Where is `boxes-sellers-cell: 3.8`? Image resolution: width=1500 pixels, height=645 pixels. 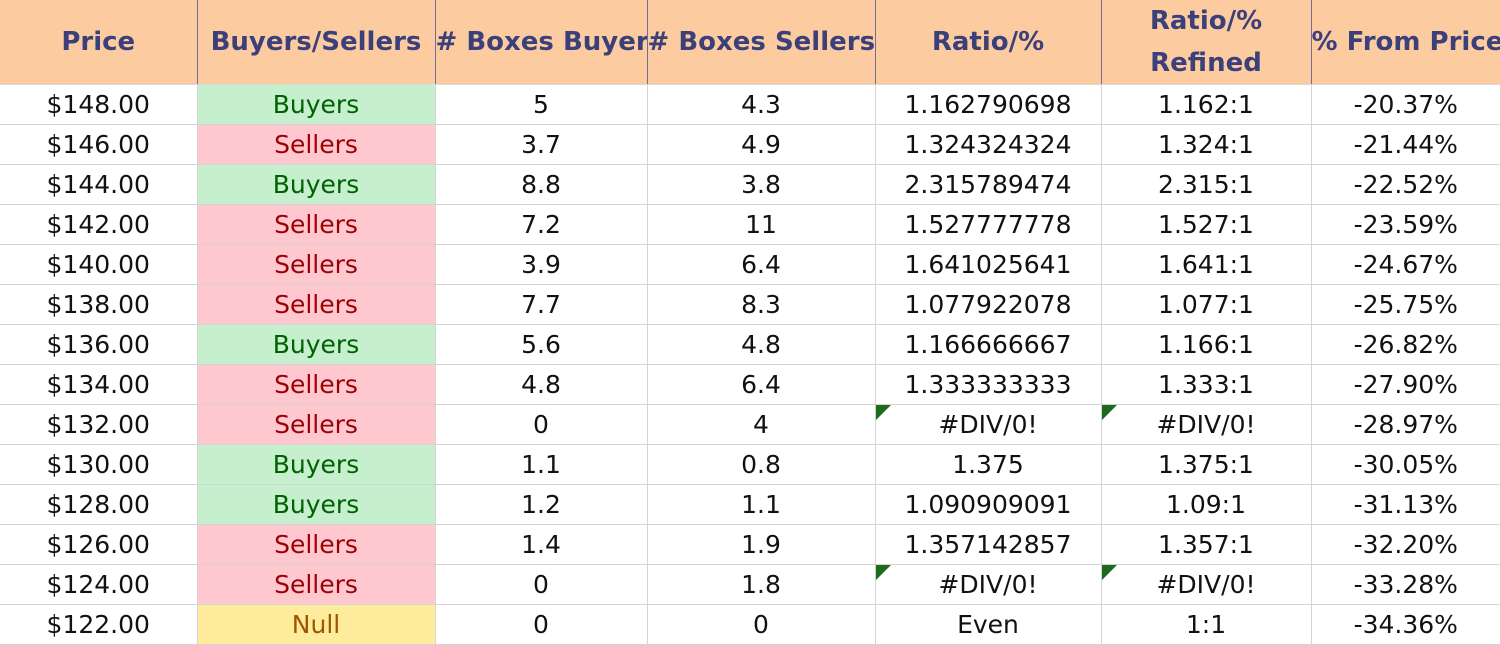 boxes-sellers-cell: 3.8 is located at coordinates (761, 184).